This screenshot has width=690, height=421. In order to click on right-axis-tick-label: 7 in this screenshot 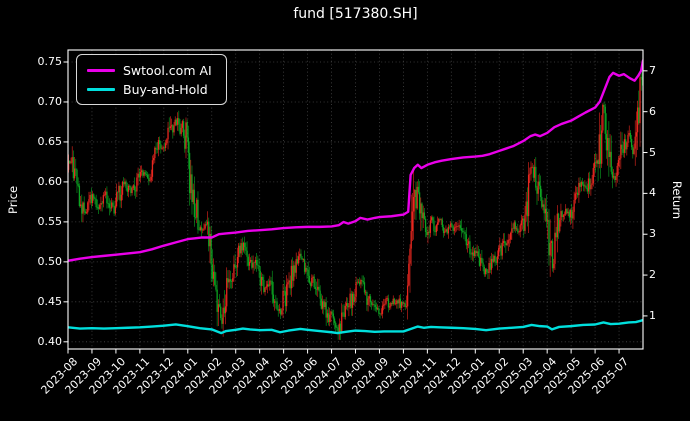, I will do `click(652, 70)`.